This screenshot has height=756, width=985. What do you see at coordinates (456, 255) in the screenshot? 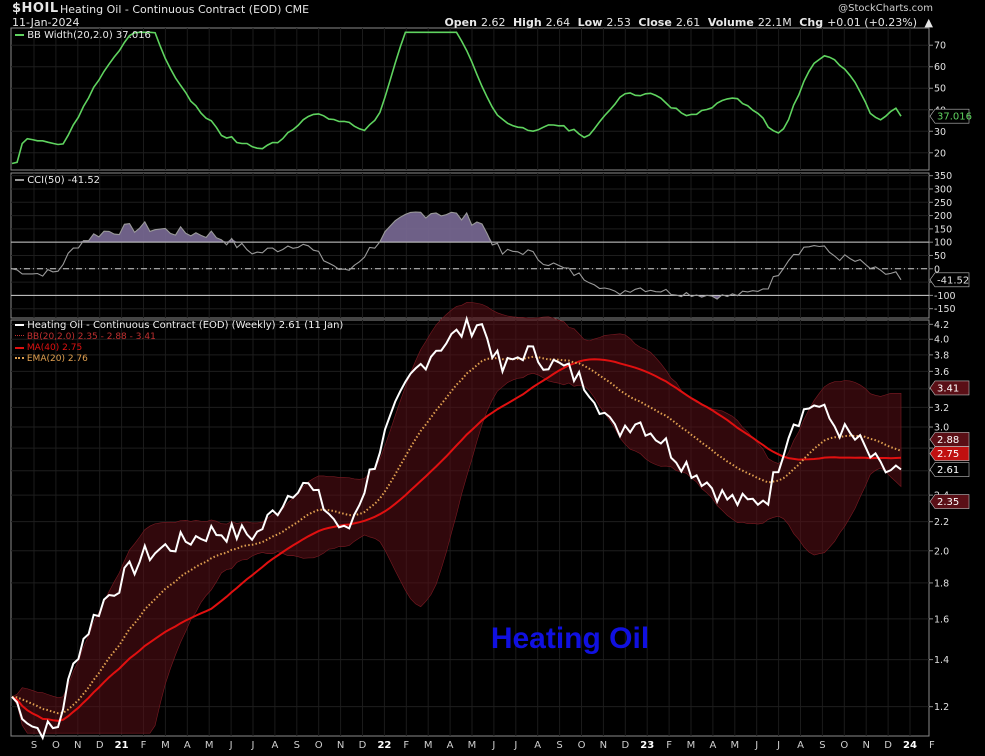
I see `cci-line` at bounding box center [456, 255].